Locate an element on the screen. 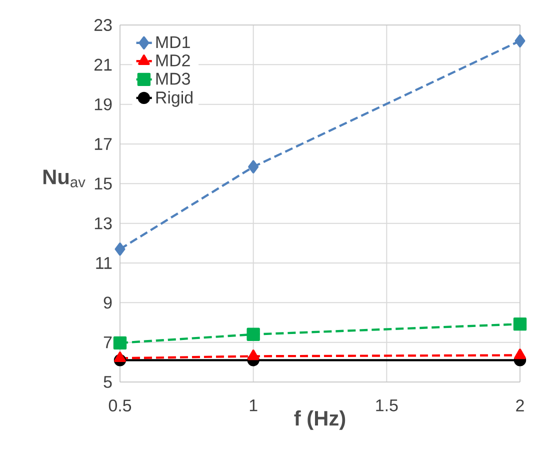  y-tick-label: 13 is located at coordinates (103, 223).